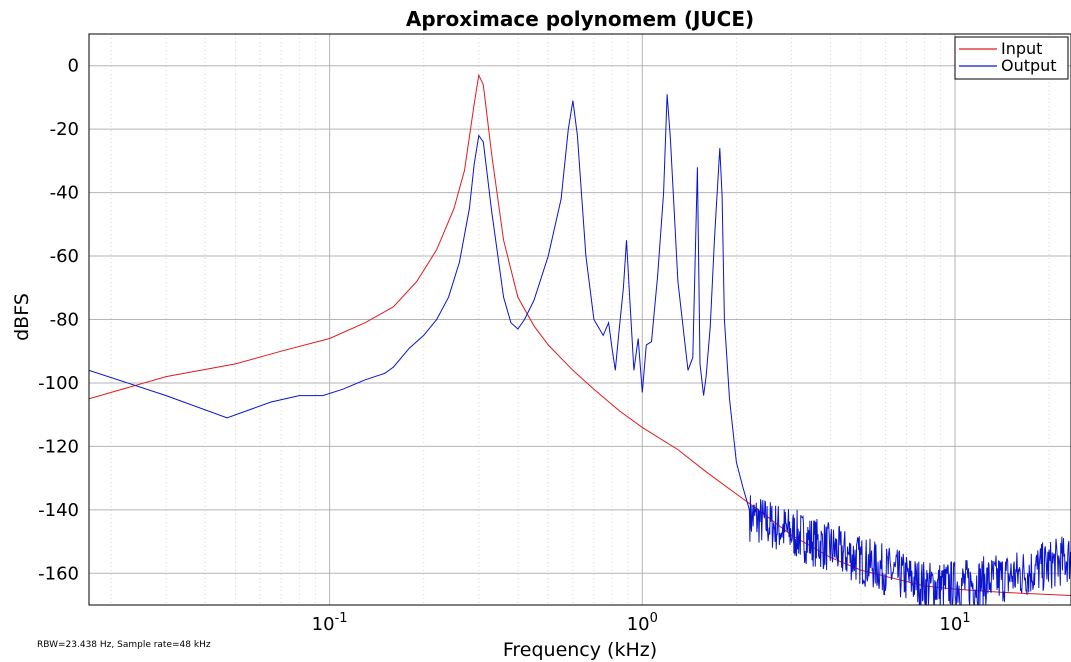 Image resolution: width=1071 pixels, height=662 pixels. I want to click on legend-box, so click(1011, 58).